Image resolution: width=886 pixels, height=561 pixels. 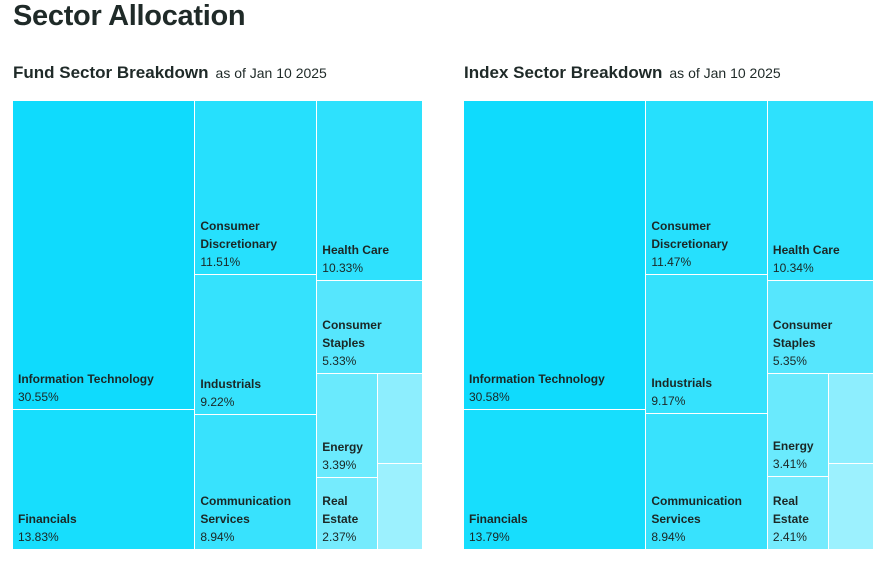 I want to click on tile-text: Information Technology 30.55%, so click(x=104, y=388).